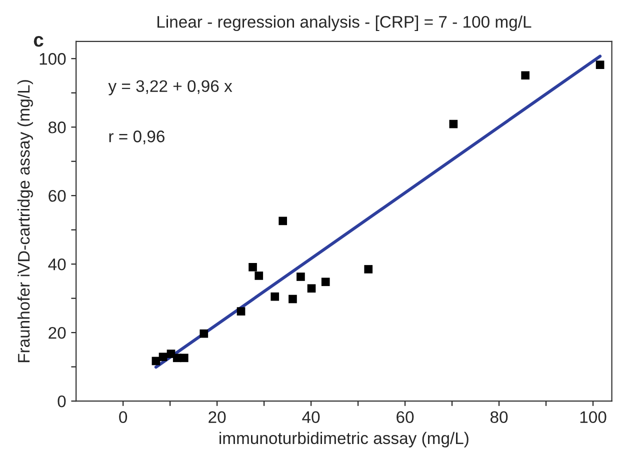 This screenshot has height=461, width=634. Describe the element at coordinates (57, 128) in the screenshot. I see `y-tick-label: 80` at that location.